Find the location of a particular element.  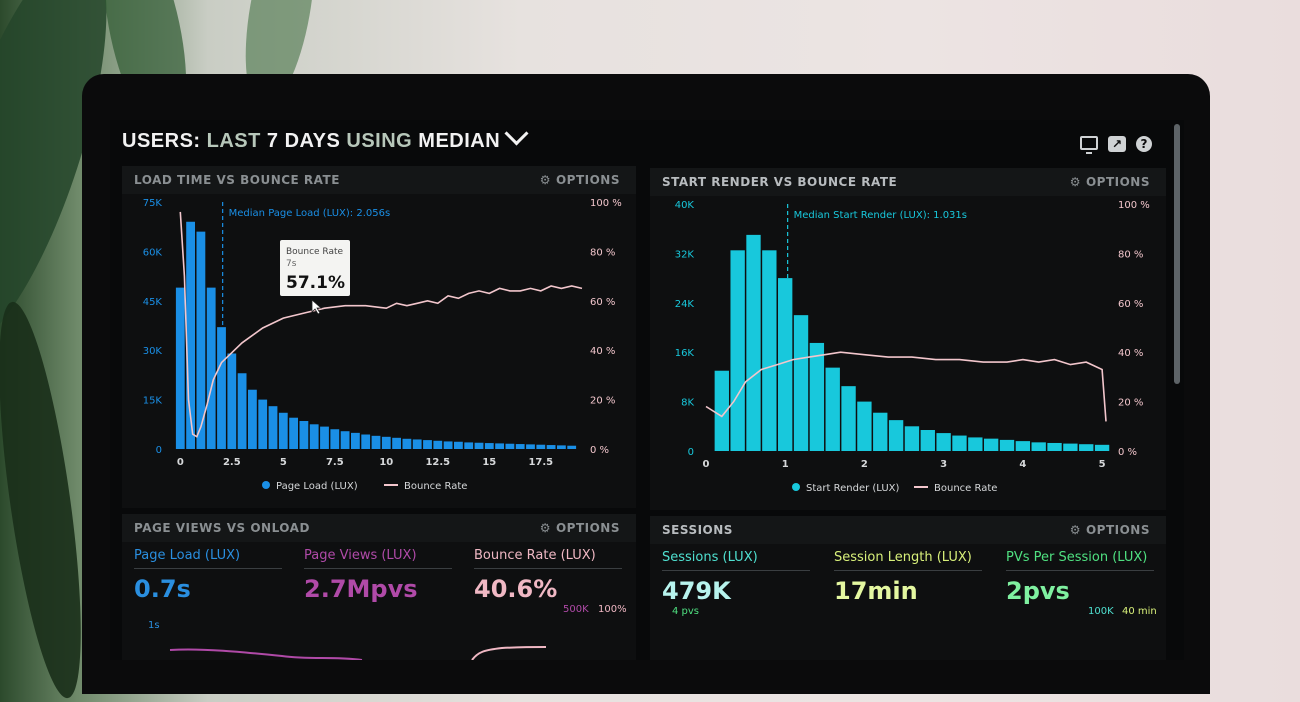

title-part: LAST is located at coordinates (236, 141).